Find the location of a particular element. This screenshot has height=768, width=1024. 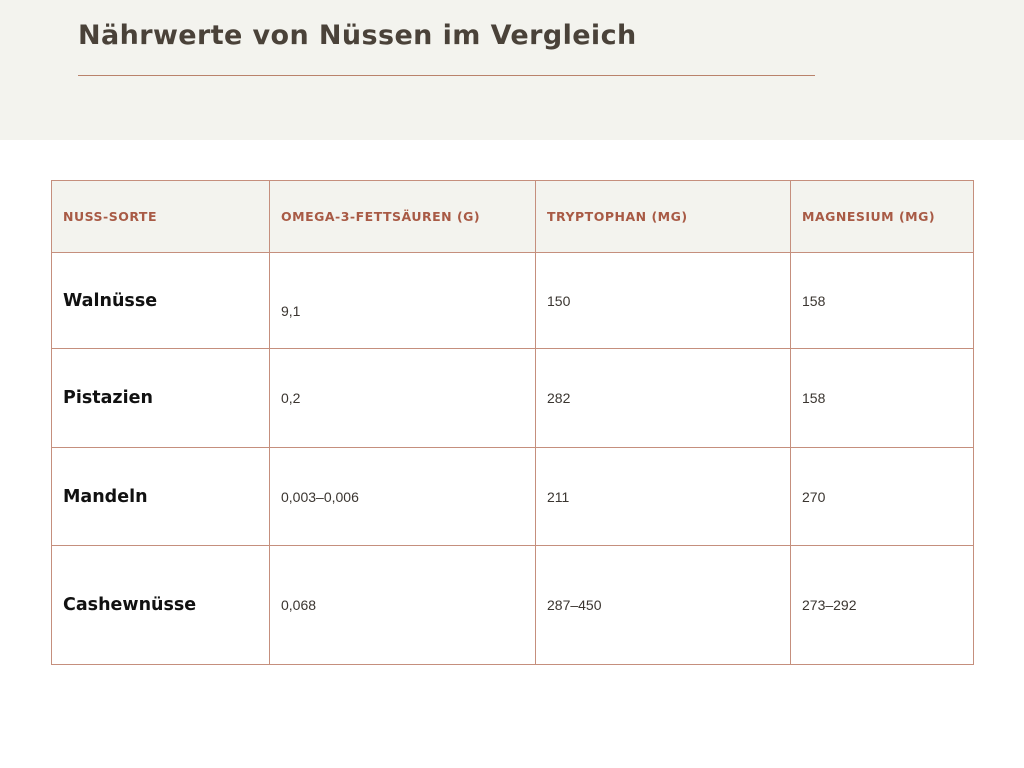

column-header-nut-type: NUSS-SORTE is located at coordinates (160, 216).